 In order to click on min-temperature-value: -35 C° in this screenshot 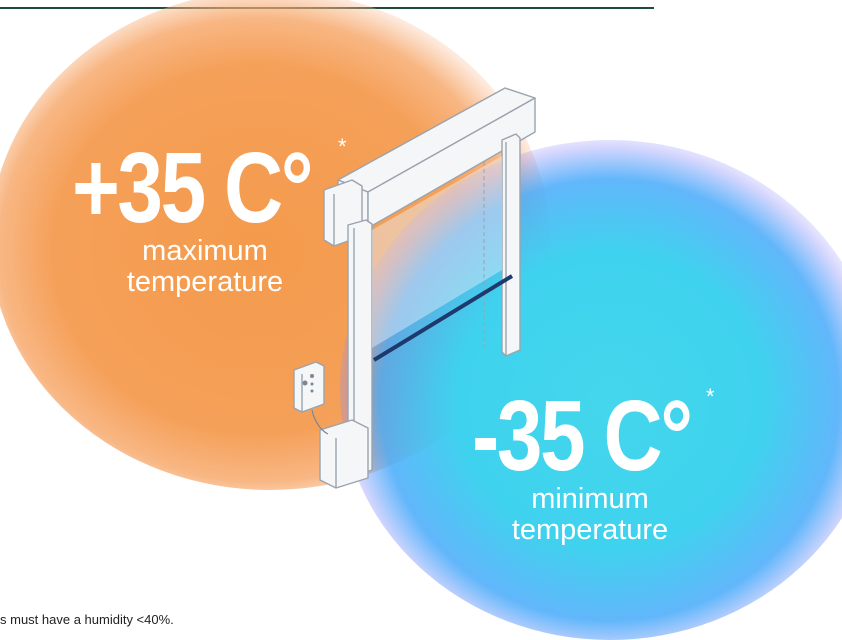, I will do `click(582, 436)`.